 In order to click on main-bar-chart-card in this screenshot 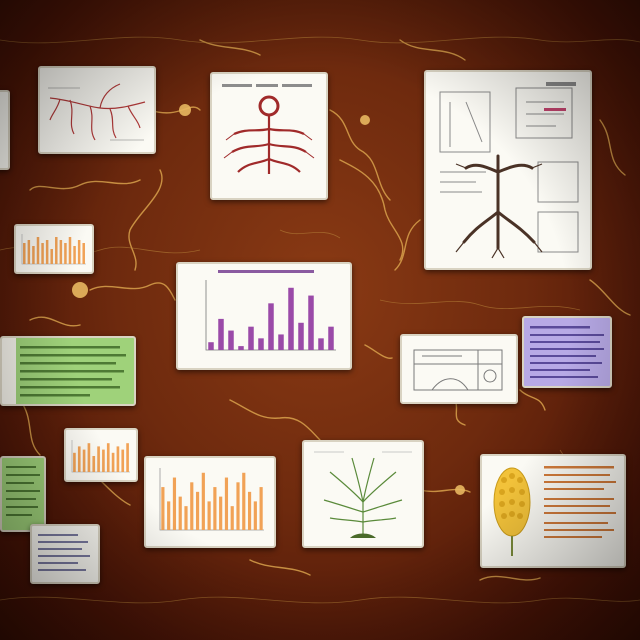, I will do `click(264, 316)`.